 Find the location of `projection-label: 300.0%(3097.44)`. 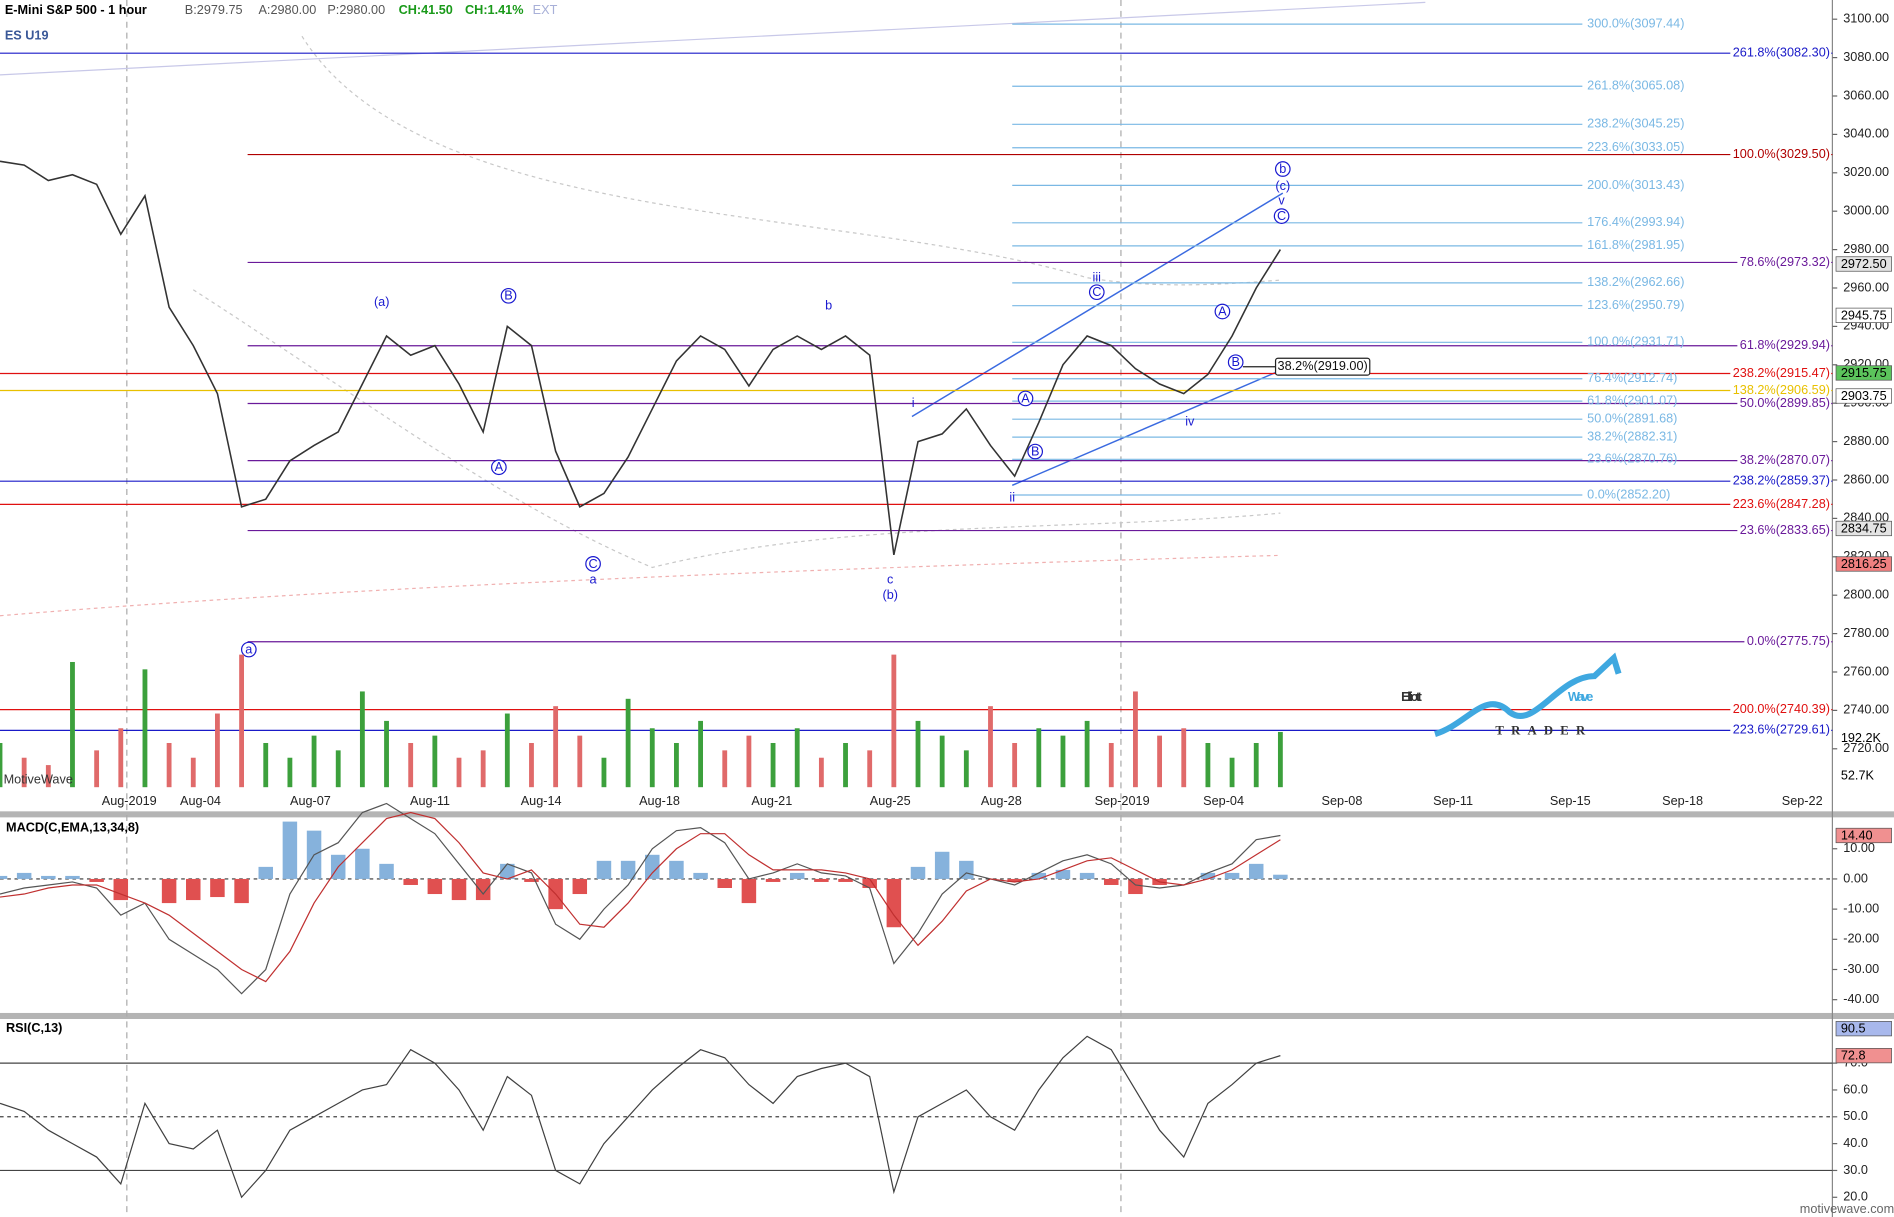

projection-label: 300.0%(3097.44) is located at coordinates (1635, 23).